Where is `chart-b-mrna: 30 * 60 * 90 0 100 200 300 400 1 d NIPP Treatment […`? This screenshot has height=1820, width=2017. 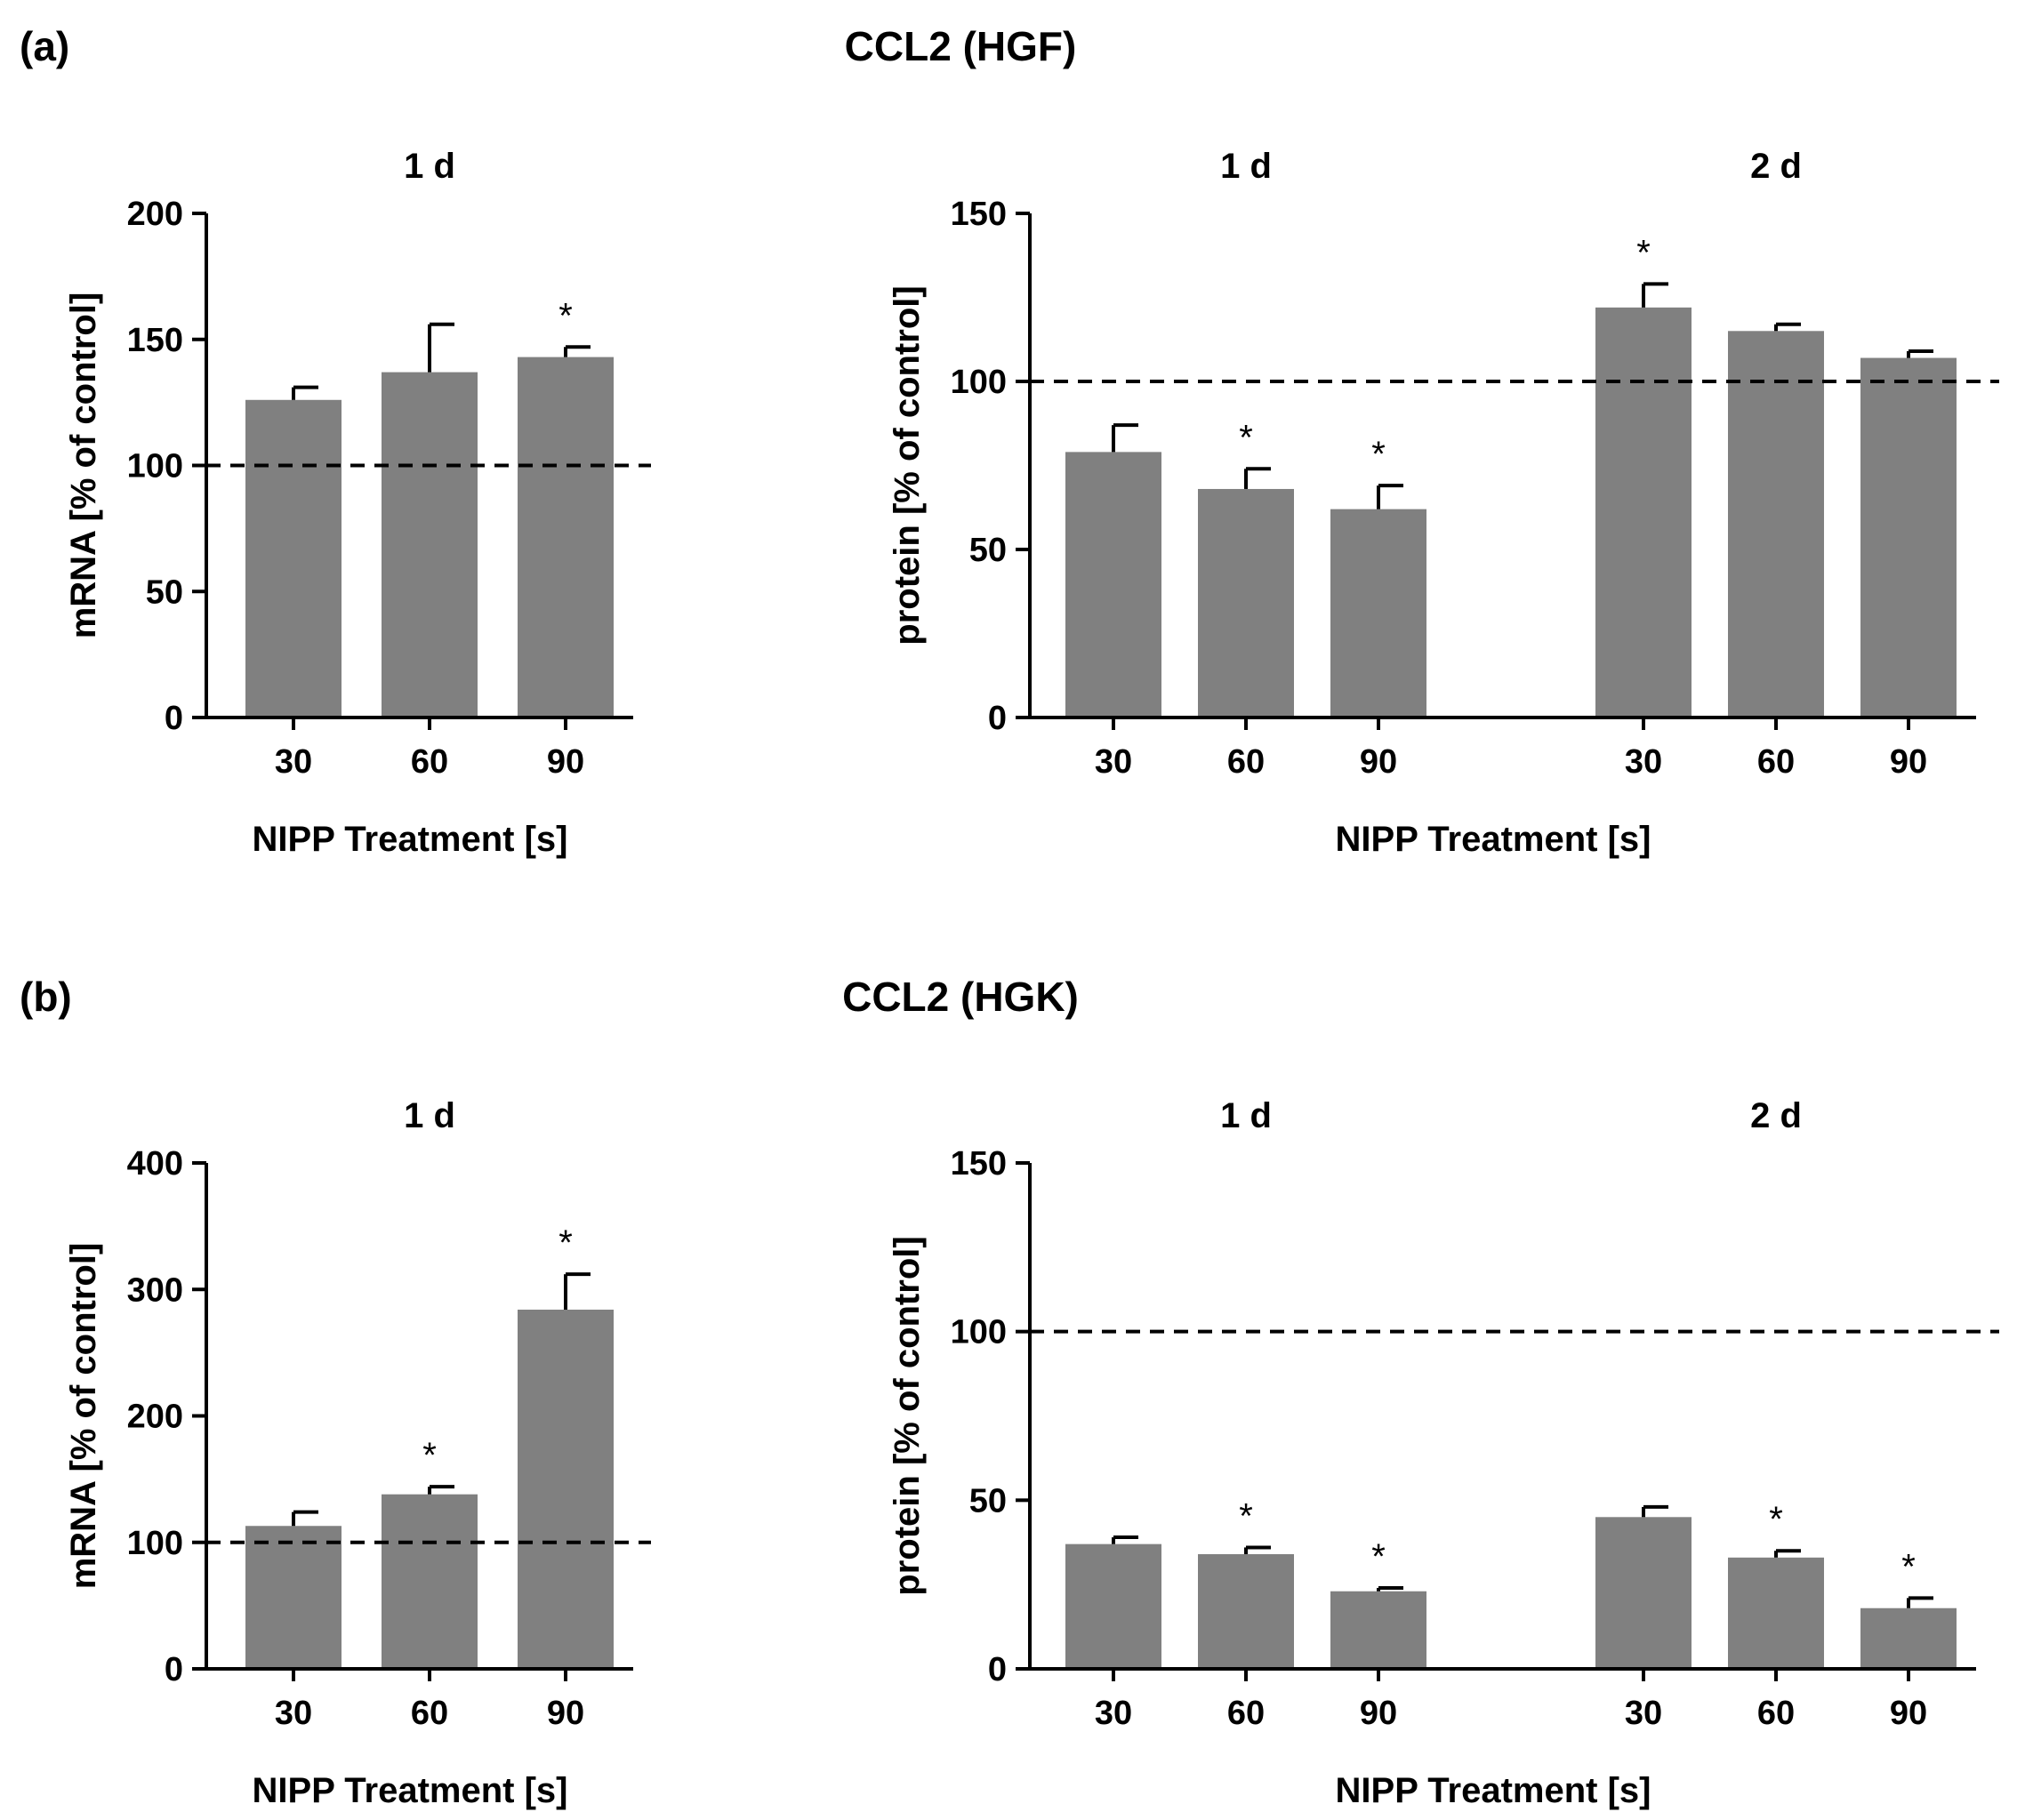 chart-b-mrna: 30 * 60 * 90 0 100 200 300 400 1 d NIPP Treatment [… is located at coordinates (357, 1453).